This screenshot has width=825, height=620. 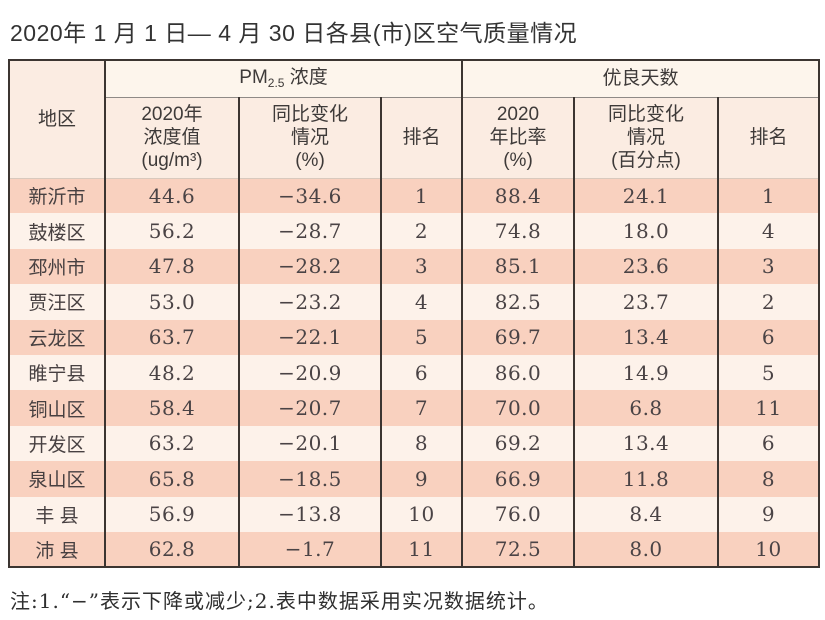 What do you see at coordinates (57, 231) in the screenshot?
I see `region-cell: 鼓楼区` at bounding box center [57, 231].